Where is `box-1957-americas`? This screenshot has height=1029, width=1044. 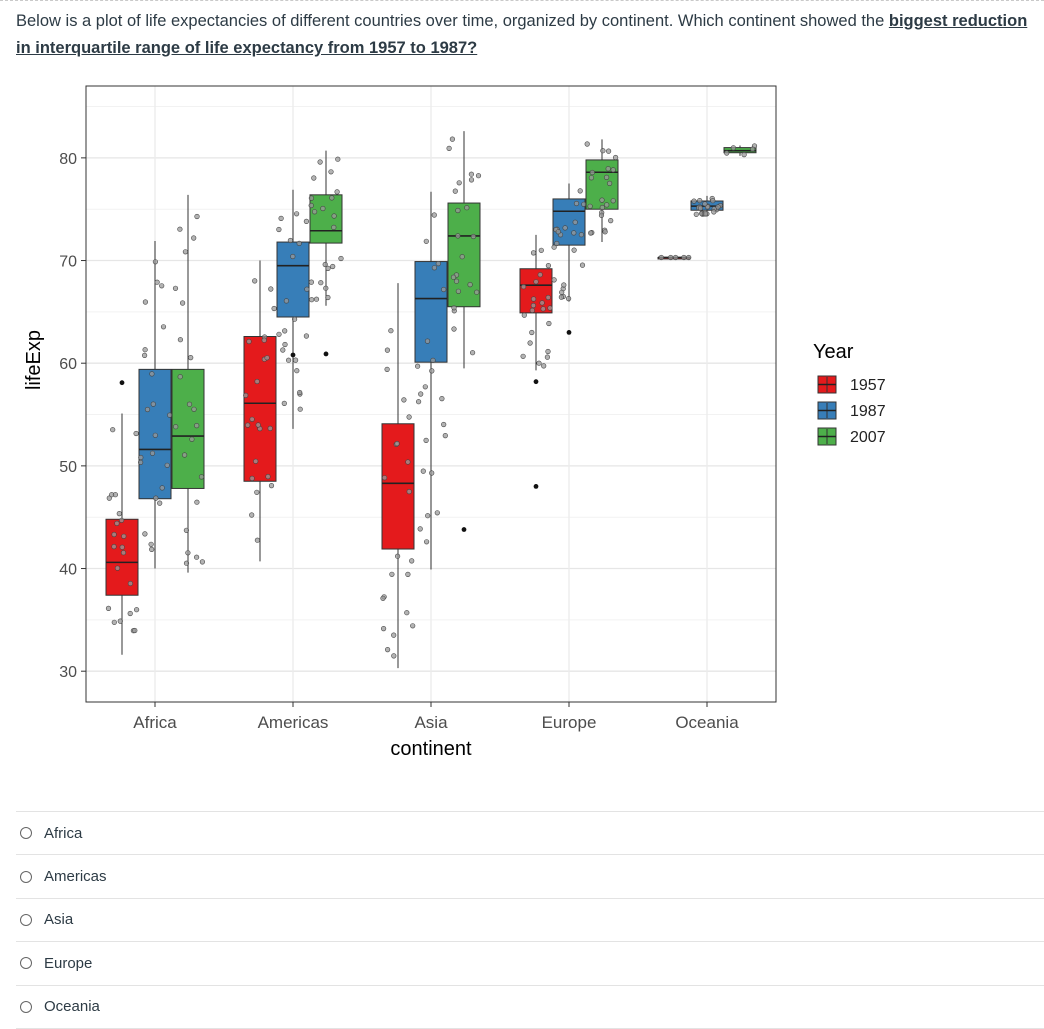
box-1957-americas is located at coordinates (260, 409).